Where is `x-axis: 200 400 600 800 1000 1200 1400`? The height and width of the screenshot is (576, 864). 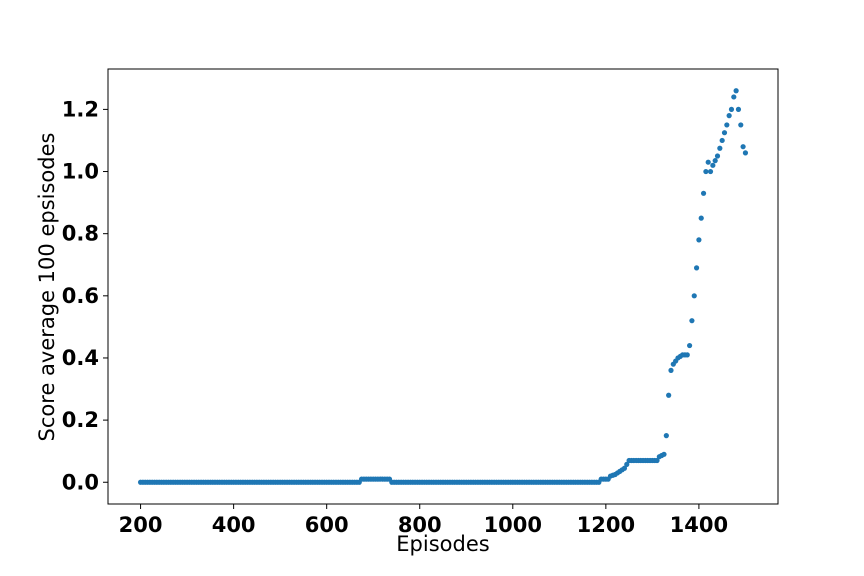
x-axis: 200 400 600 800 1000 1200 1400 is located at coordinates (423, 520).